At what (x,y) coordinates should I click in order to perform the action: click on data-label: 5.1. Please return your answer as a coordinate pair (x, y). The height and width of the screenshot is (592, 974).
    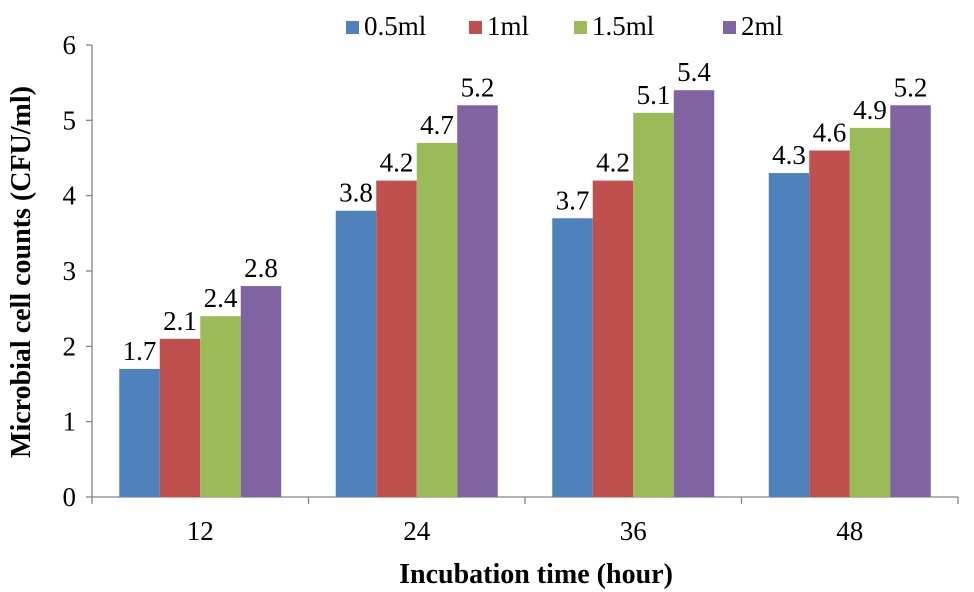
    Looking at the image, I should click on (654, 95).